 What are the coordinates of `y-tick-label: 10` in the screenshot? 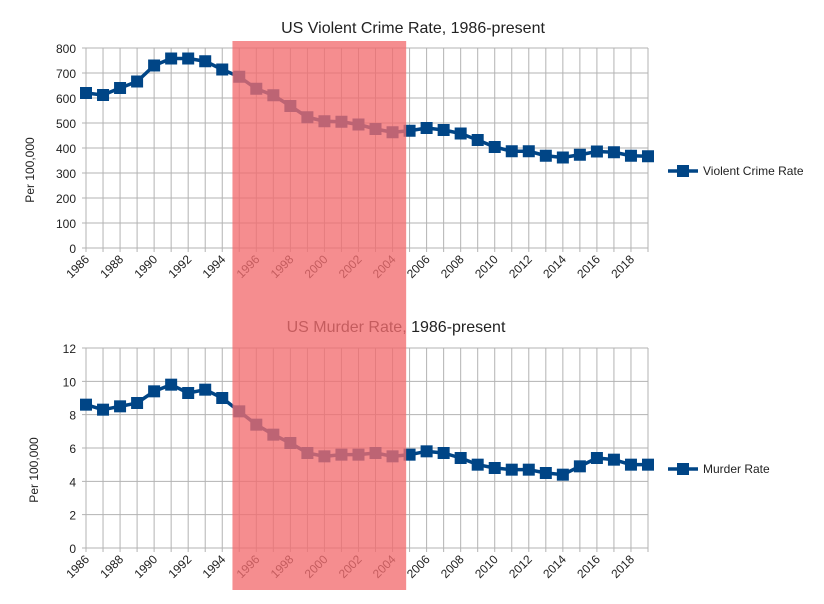 It's located at (70, 382).